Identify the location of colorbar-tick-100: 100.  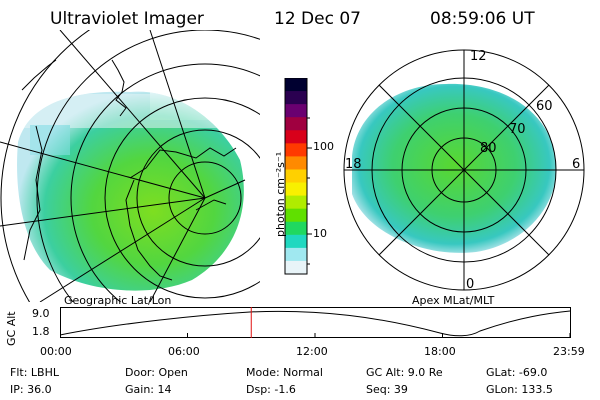
(323, 146).